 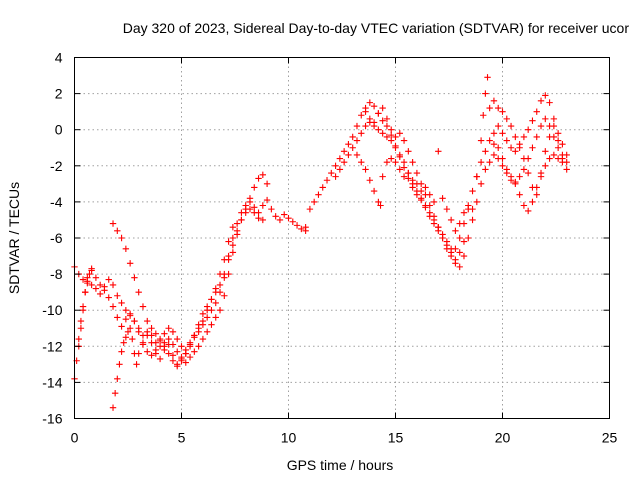 I want to click on series-trace-h, so click(x=412, y=191).